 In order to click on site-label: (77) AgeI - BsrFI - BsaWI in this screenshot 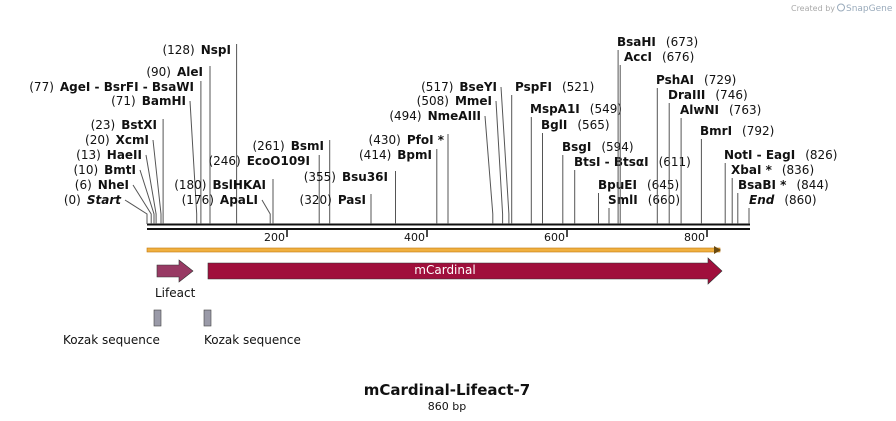, I will do `click(111, 87)`.